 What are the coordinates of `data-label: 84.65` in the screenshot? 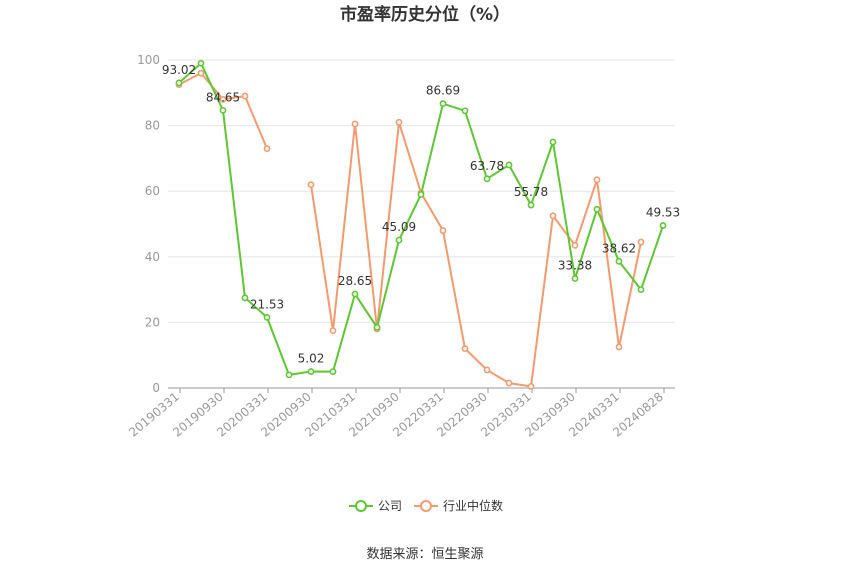 It's located at (223, 97).